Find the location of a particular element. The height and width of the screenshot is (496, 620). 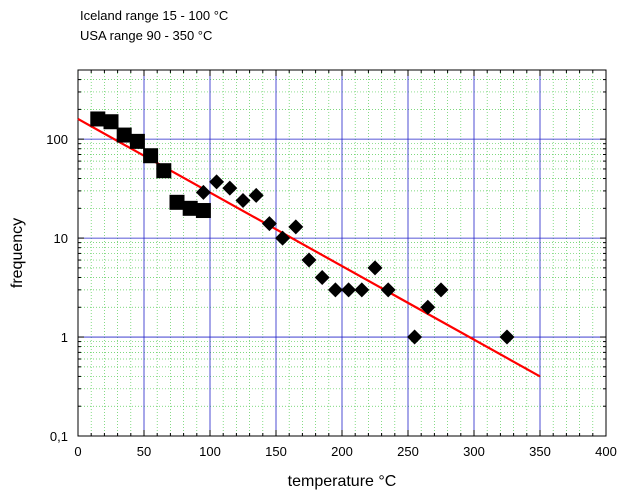

y-tick-labels: 0,1 1 10 100 is located at coordinates (57, 288).